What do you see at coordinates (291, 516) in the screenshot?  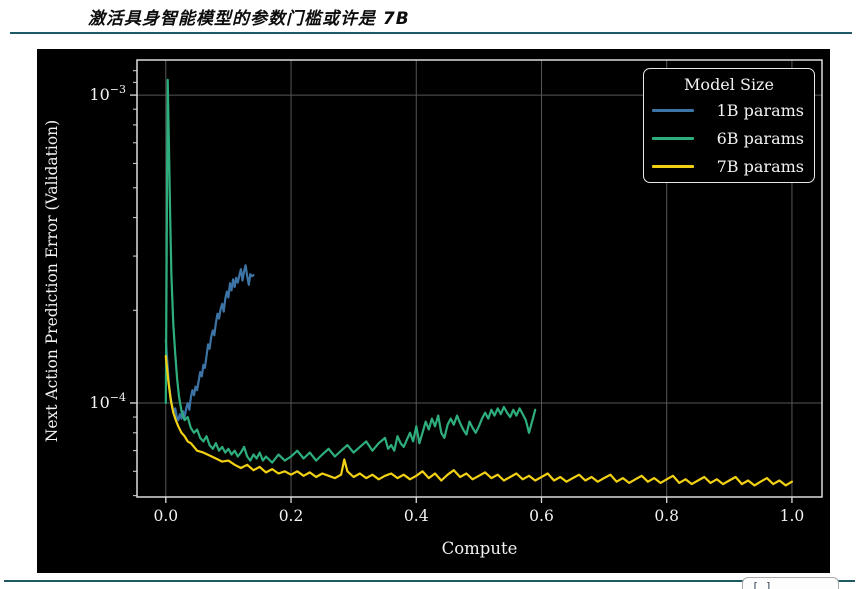 I see `x-tick-label: 0.2` at bounding box center [291, 516].